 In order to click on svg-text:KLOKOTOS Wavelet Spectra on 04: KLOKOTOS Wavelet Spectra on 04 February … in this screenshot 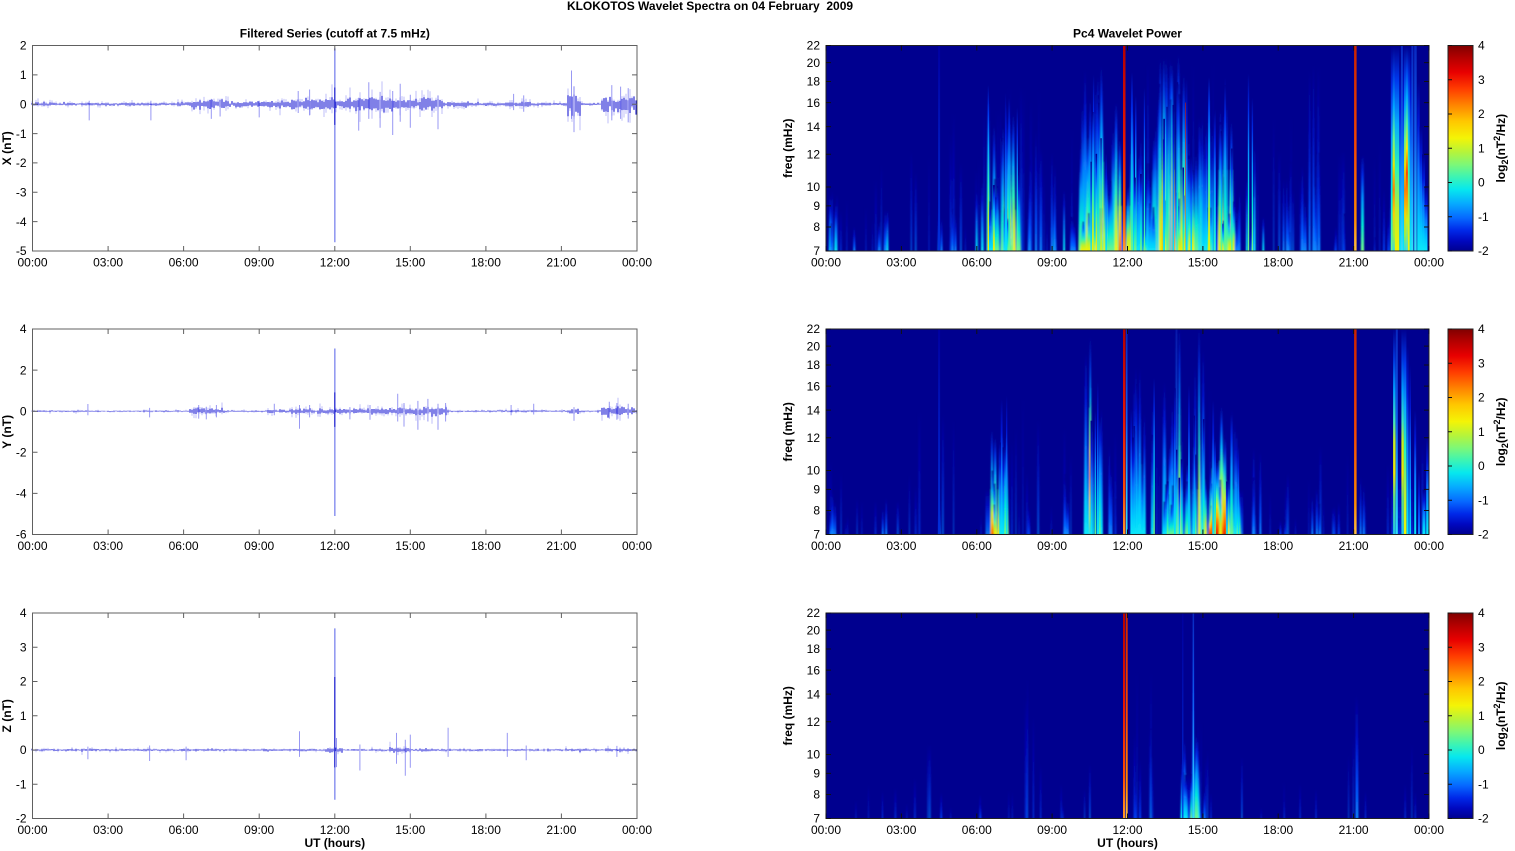, I will do `click(710, 6)`.